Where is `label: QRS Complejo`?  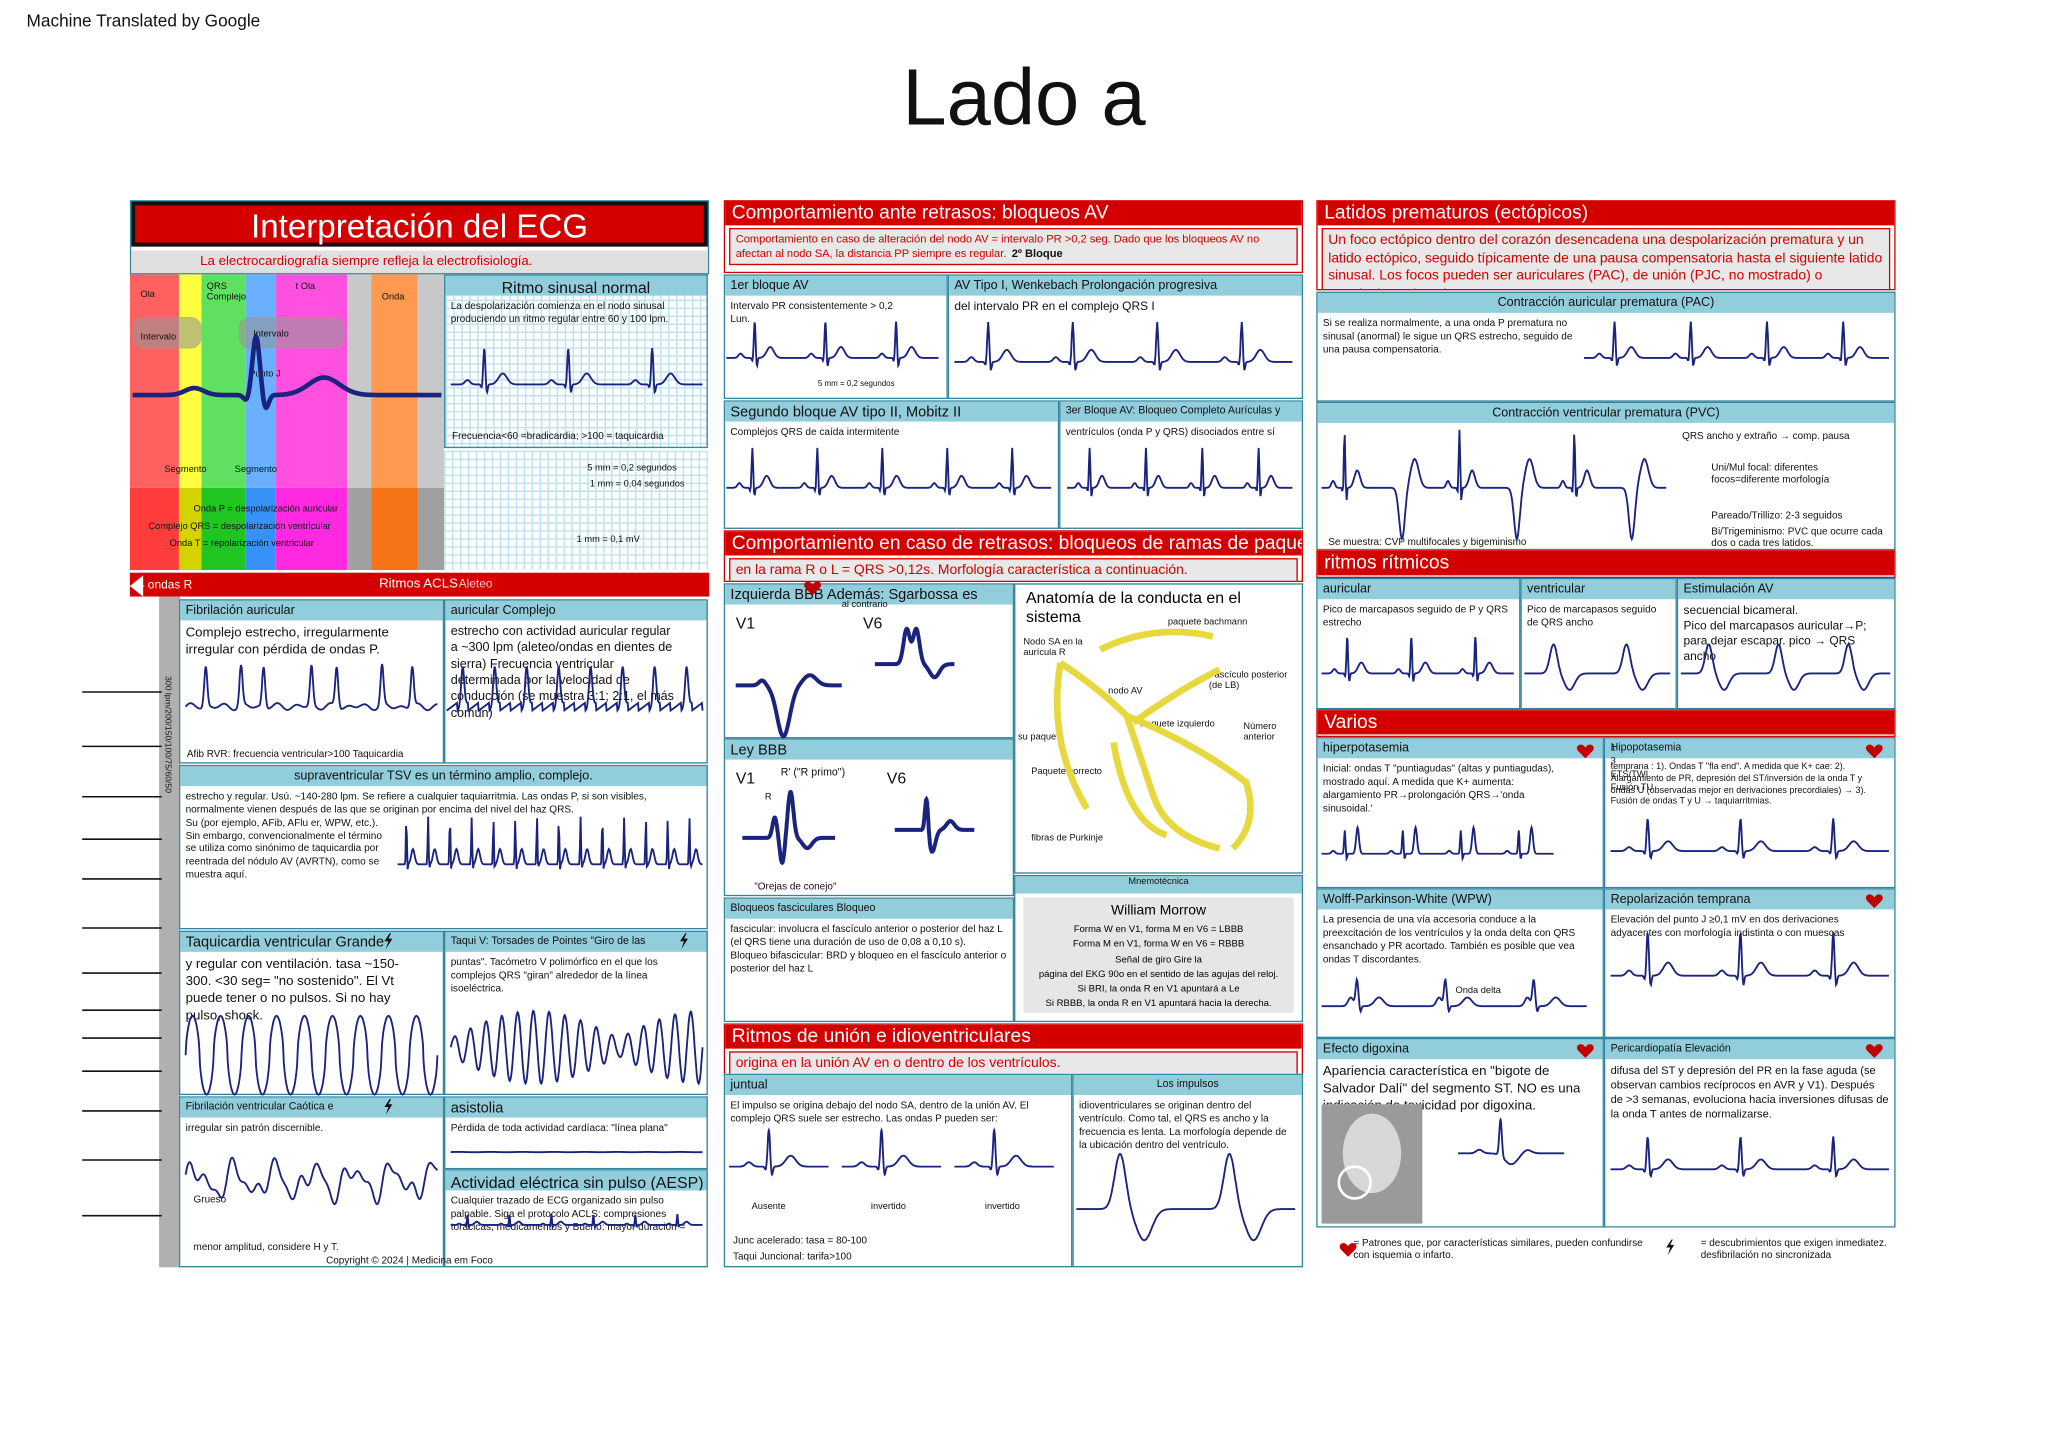
label: QRS Complejo is located at coordinates (226, 292).